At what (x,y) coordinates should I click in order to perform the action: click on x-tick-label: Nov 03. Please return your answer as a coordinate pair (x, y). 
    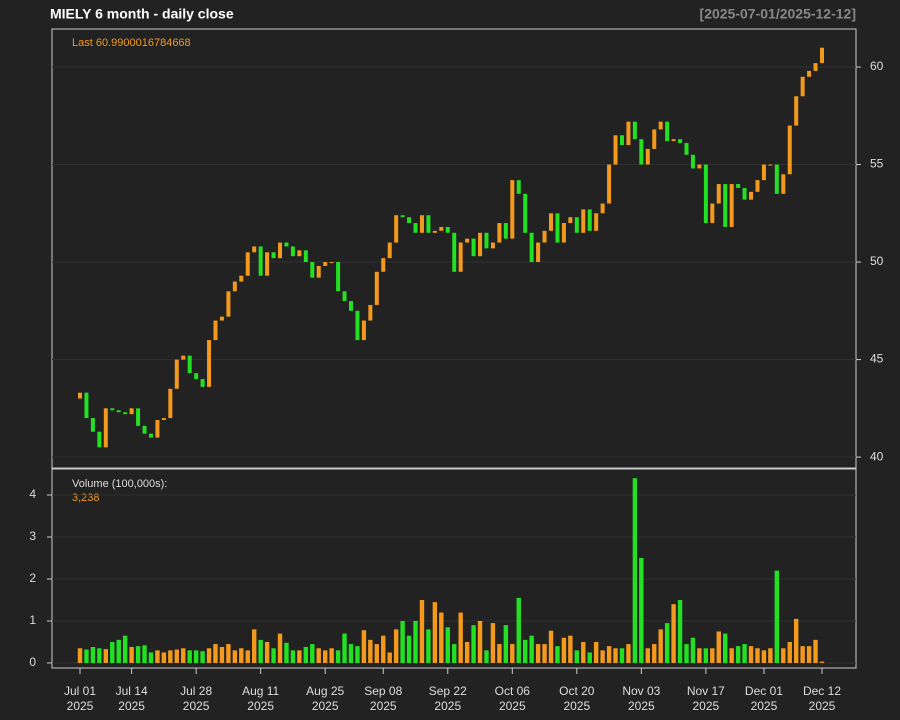
    Looking at the image, I should click on (641, 691).